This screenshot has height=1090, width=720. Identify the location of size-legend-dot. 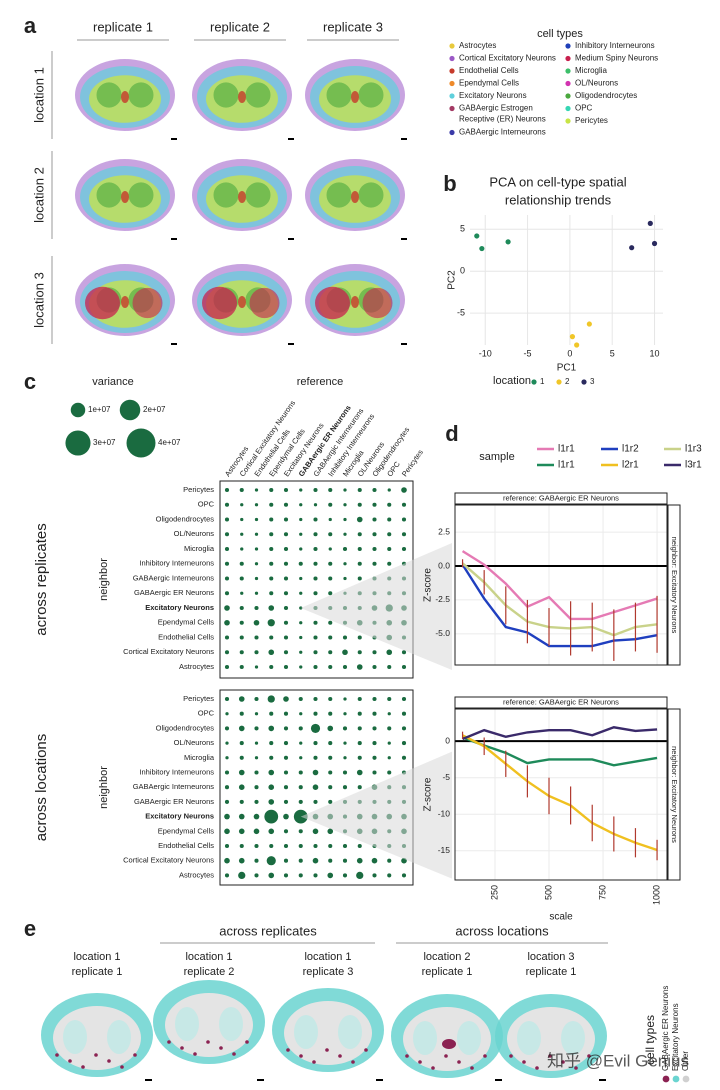
(78, 410).